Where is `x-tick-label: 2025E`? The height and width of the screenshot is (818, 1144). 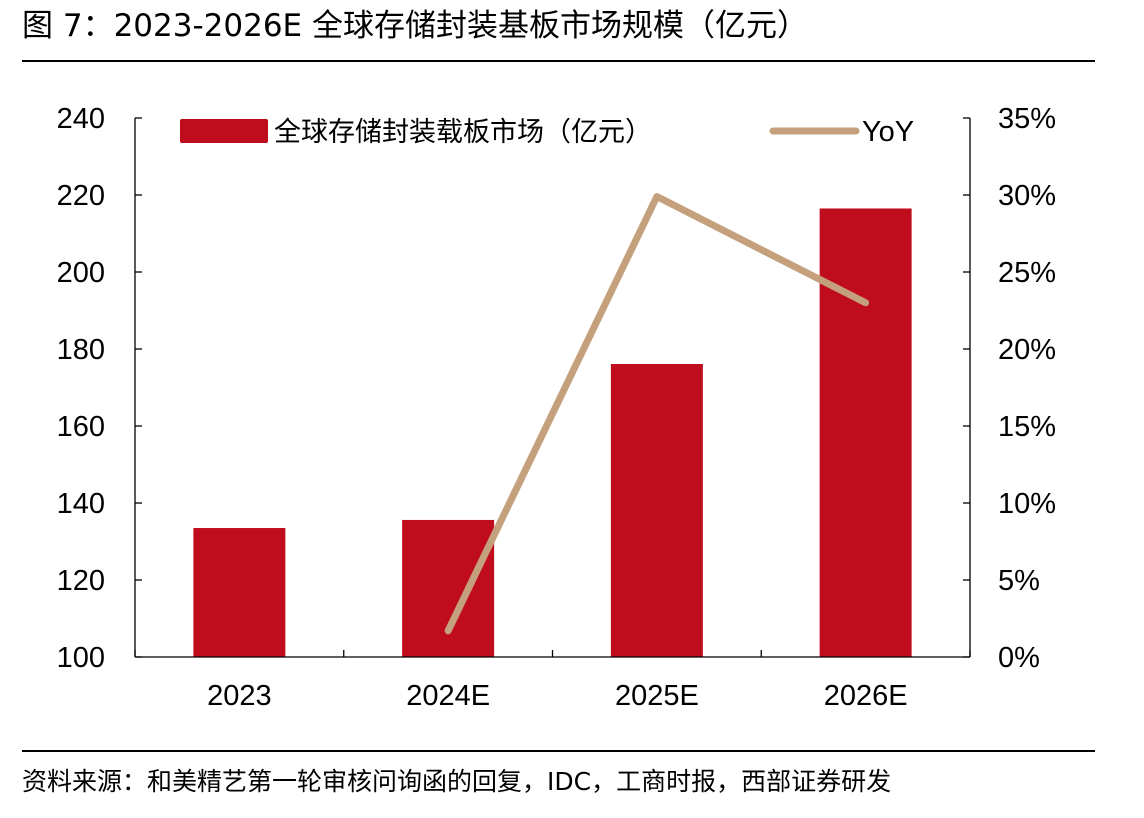 x-tick-label: 2025E is located at coordinates (657, 696).